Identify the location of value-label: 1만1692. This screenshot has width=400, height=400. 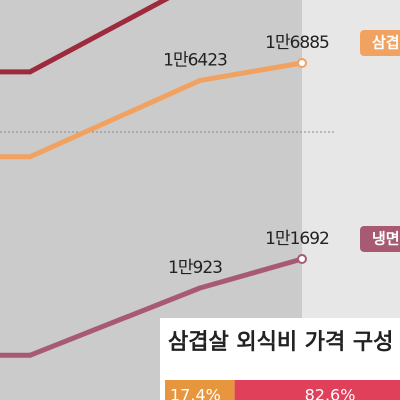
(297, 239).